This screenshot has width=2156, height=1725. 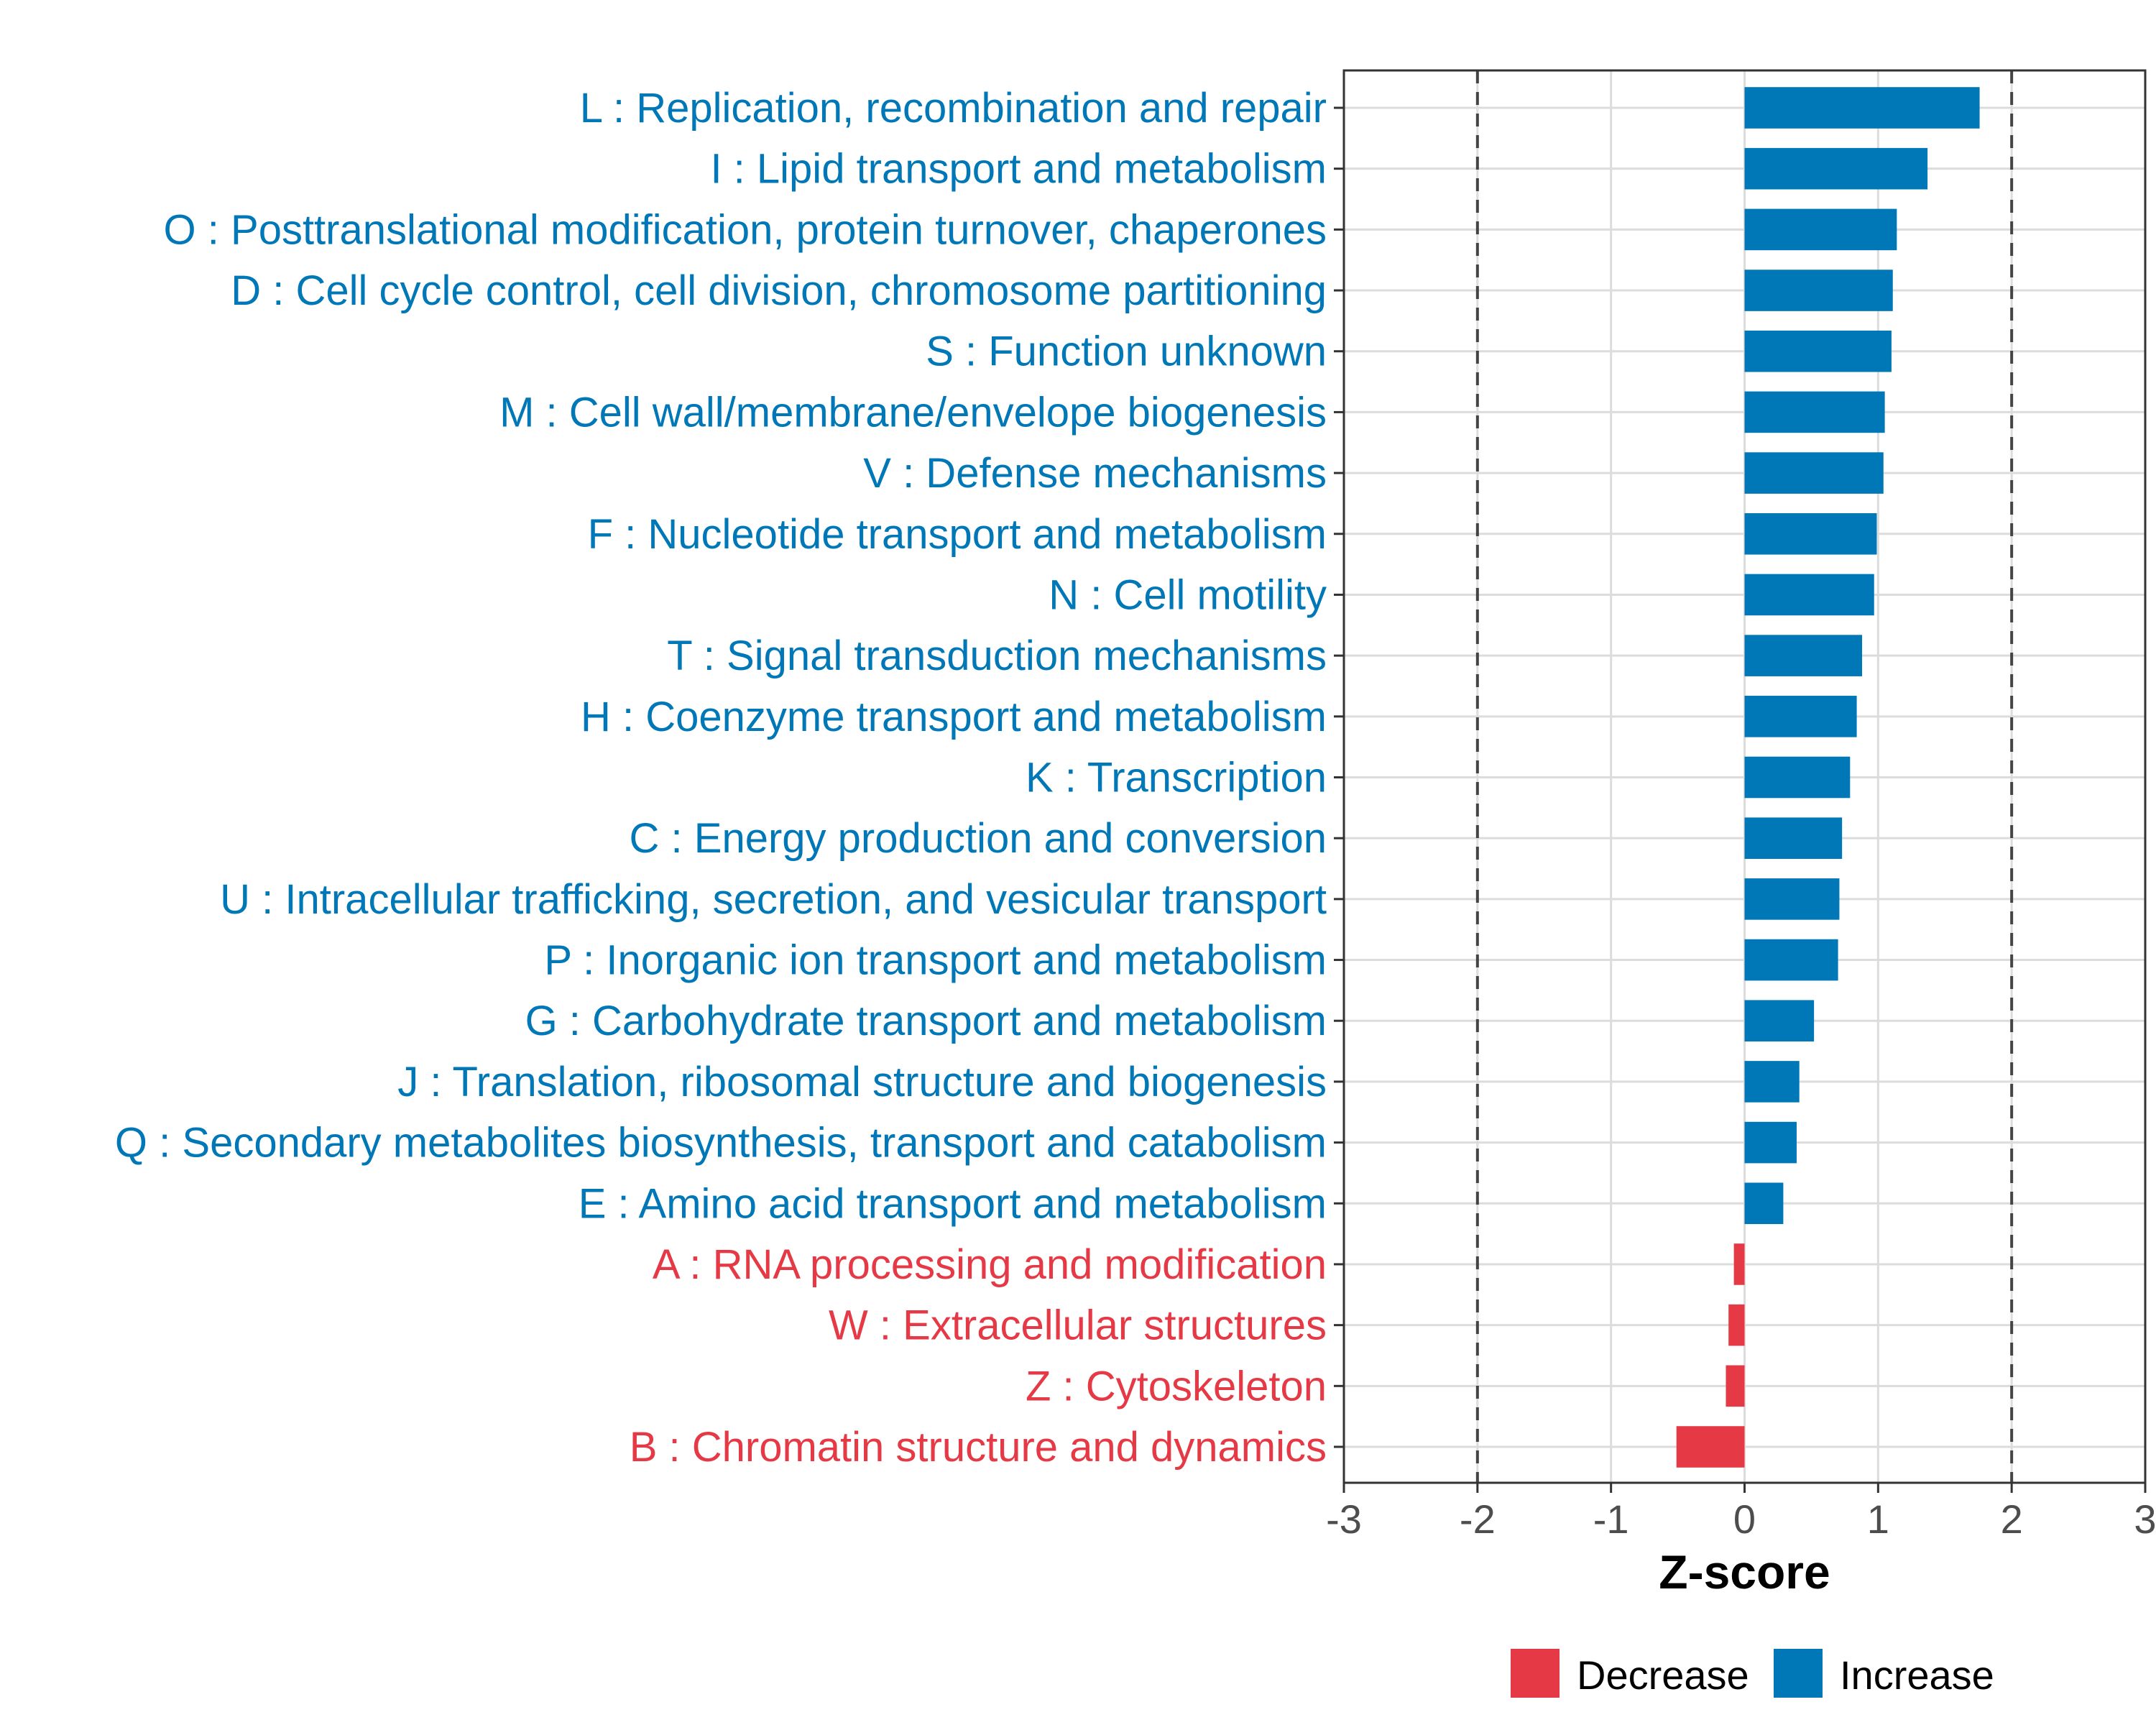 I want to click on x-axis: -3 -2 -1 0 1 2 3, so click(x=1741, y=1512).